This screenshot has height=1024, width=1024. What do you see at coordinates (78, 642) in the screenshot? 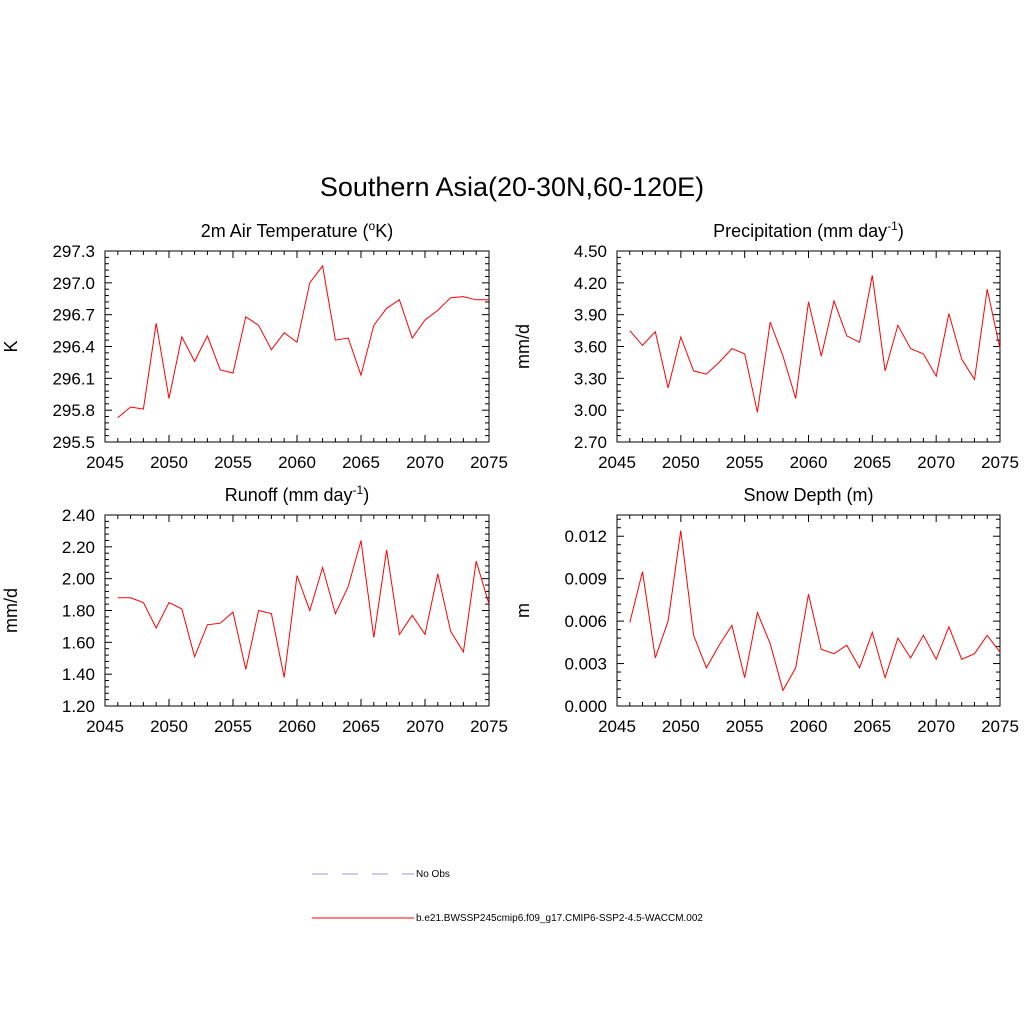
I see `y-tick-label: 1.60` at bounding box center [78, 642].